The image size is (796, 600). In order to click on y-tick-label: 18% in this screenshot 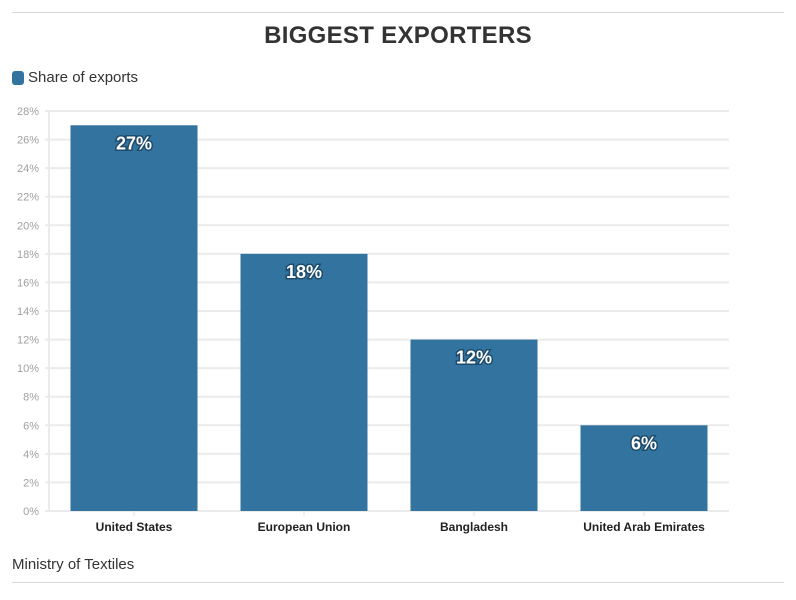, I will do `click(28, 255)`.